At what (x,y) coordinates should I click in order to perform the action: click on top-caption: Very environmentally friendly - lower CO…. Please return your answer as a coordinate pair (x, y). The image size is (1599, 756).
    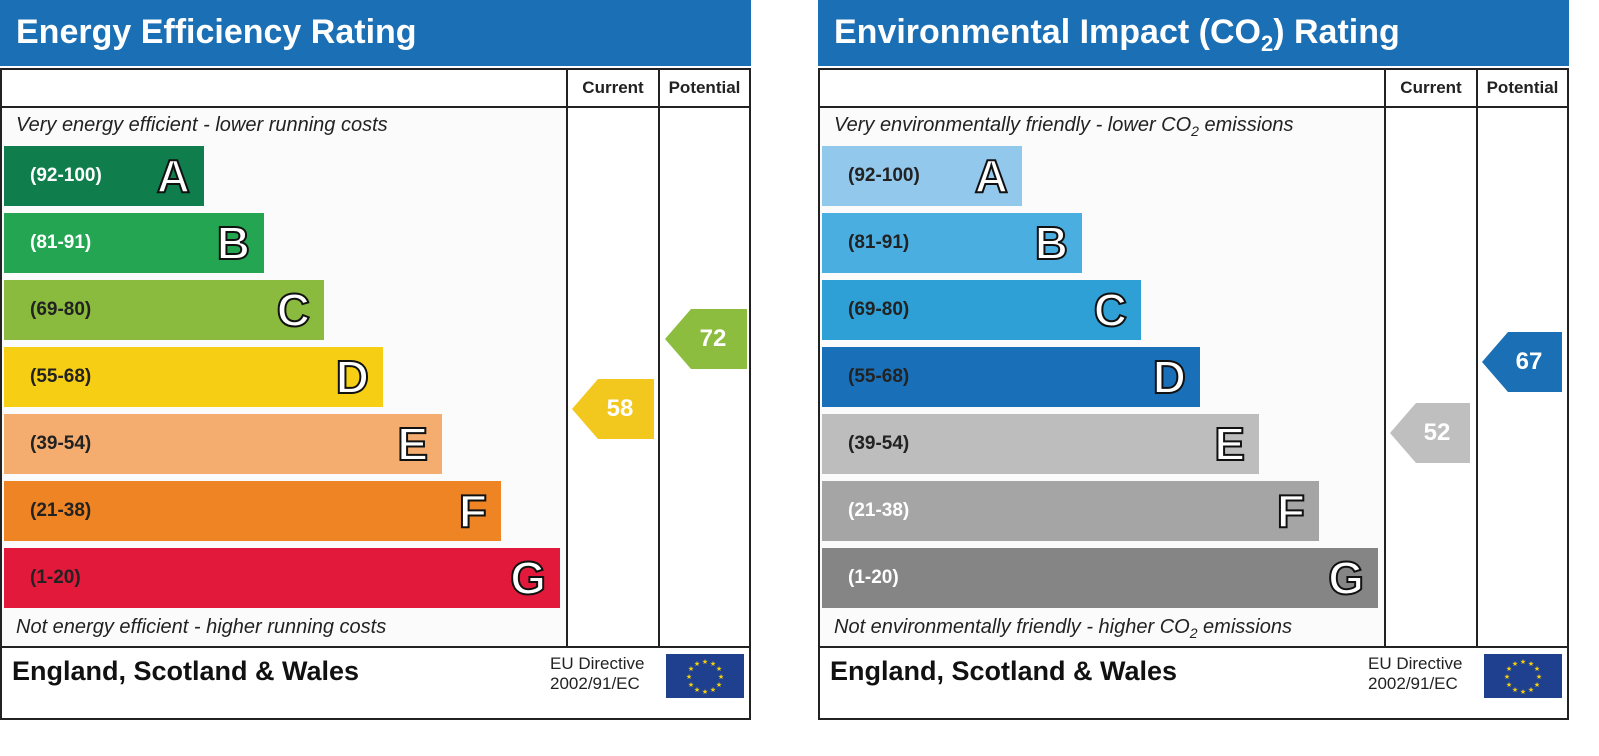
    Looking at the image, I should click on (1064, 126).